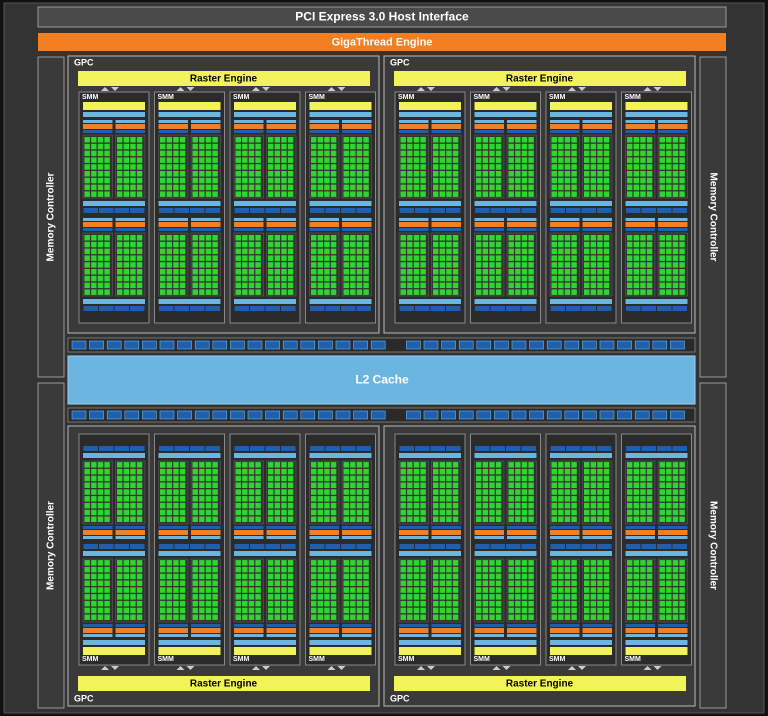  Describe the element at coordinates (431, 668) in the screenshot. I see `data-arrow` at that location.